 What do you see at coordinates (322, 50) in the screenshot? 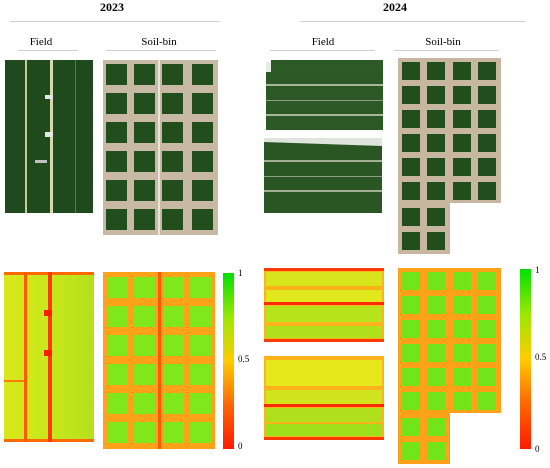
I see `rule-field-2024` at bounding box center [322, 50].